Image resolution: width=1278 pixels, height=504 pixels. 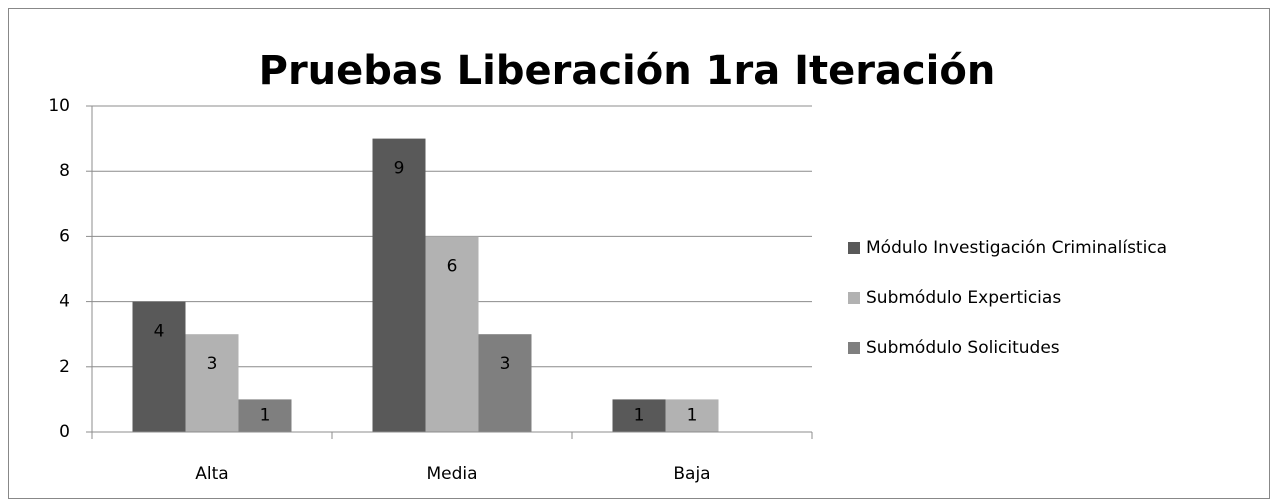 What do you see at coordinates (1016, 248) in the screenshot?
I see `legend-label: Módulo Investigación Criminalística` at bounding box center [1016, 248].